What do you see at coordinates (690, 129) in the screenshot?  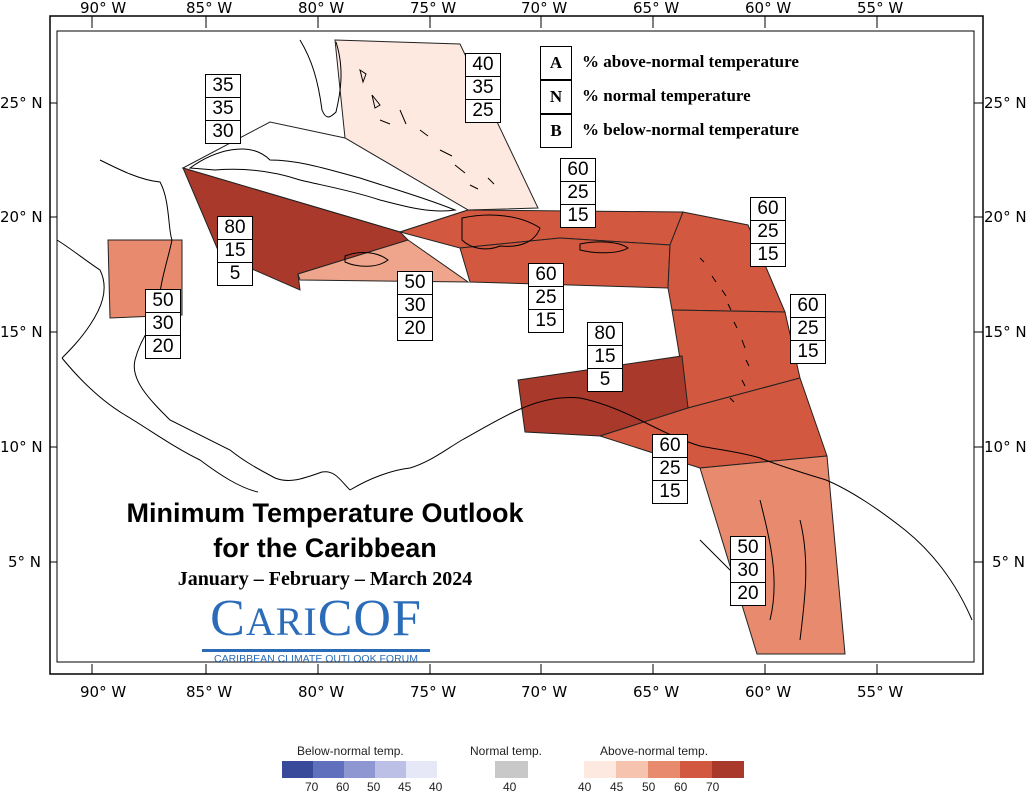 I see `key-text: % below-normal temperature` at bounding box center [690, 129].